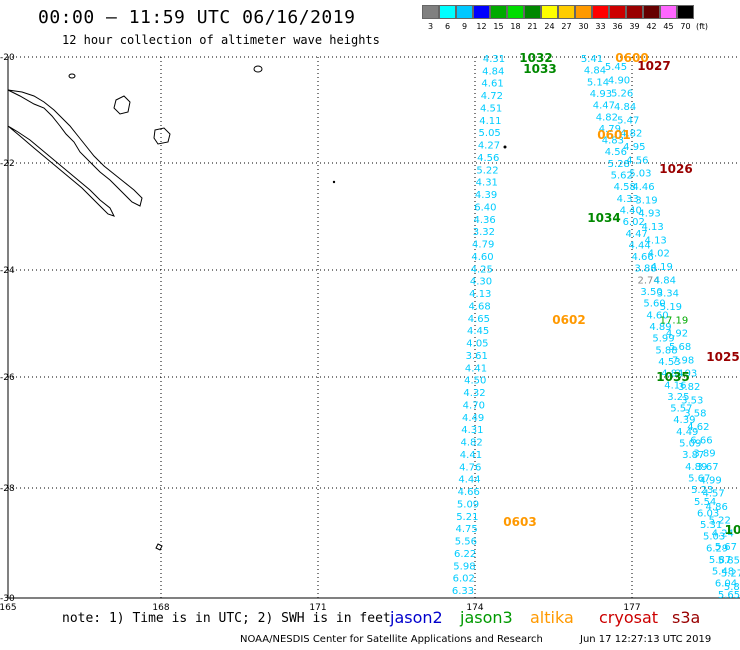 The height and width of the screenshot is (650, 740). I want to click on track-a-value: 4.68, so click(479, 306).